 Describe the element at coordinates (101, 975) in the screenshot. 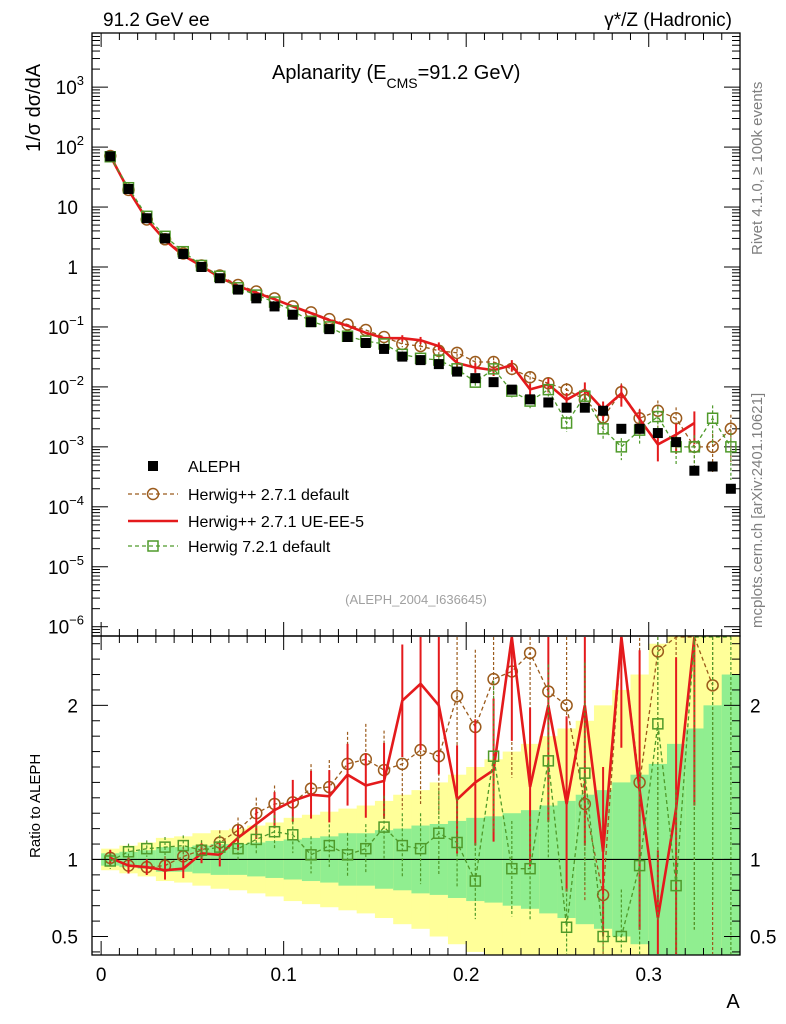

I see `x-tick-label: 0` at that location.